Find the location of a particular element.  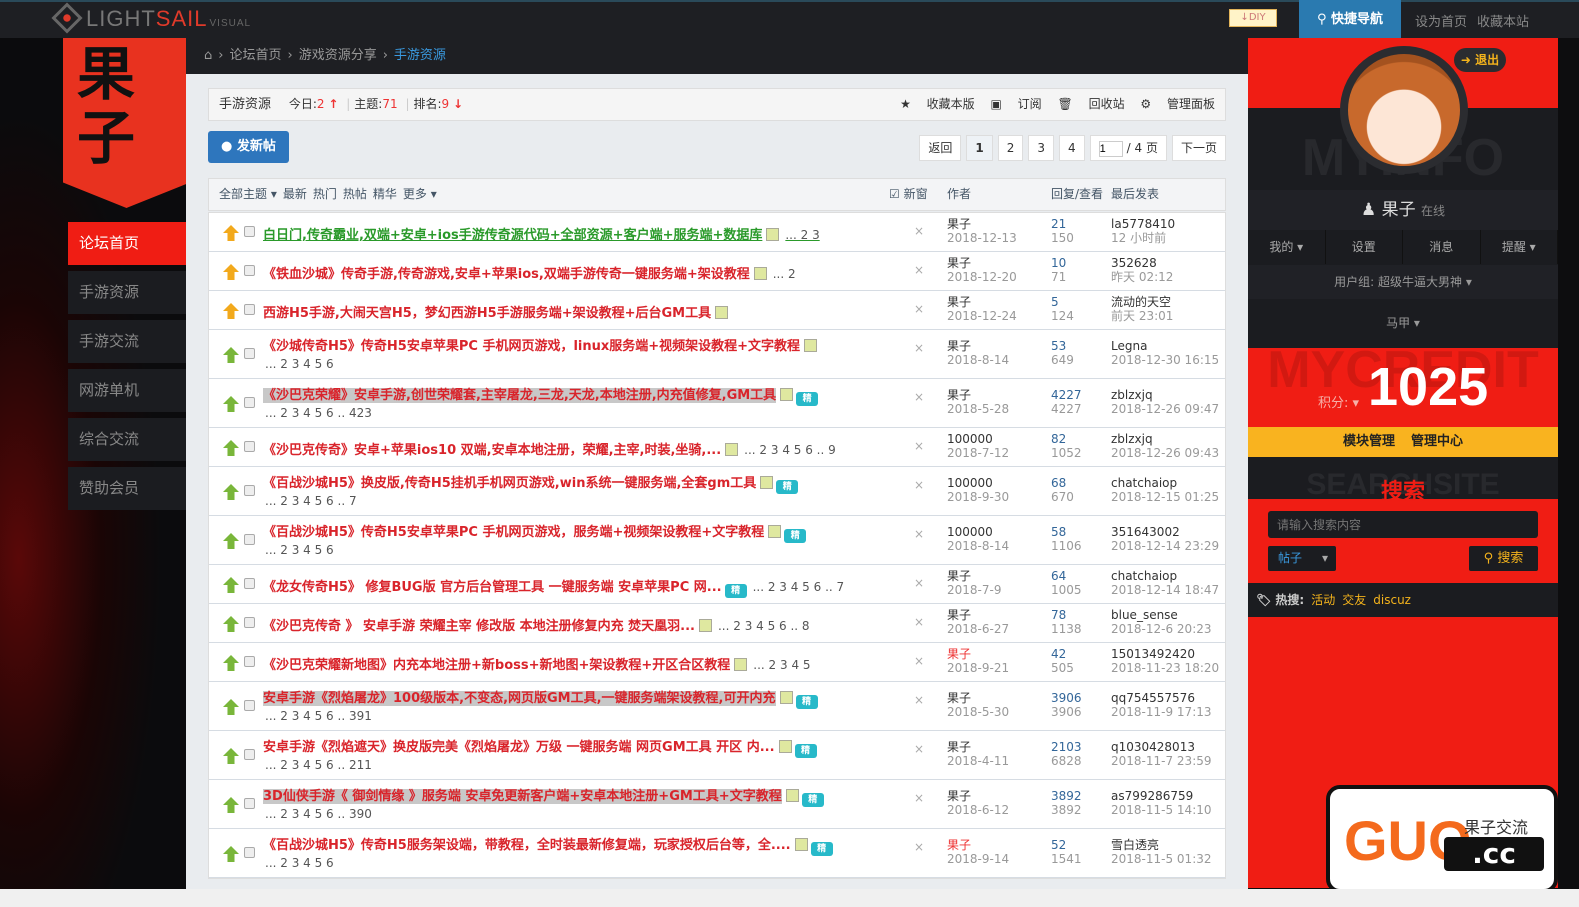

last-poster: chatchaiop is located at coordinates (1144, 576).